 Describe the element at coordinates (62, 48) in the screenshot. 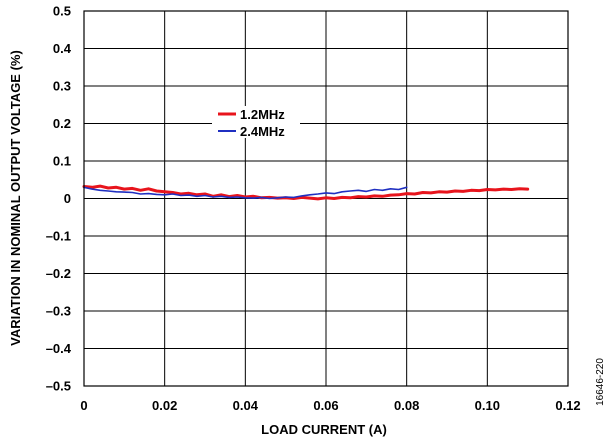

I see `y-tick-label: 0.4` at that location.